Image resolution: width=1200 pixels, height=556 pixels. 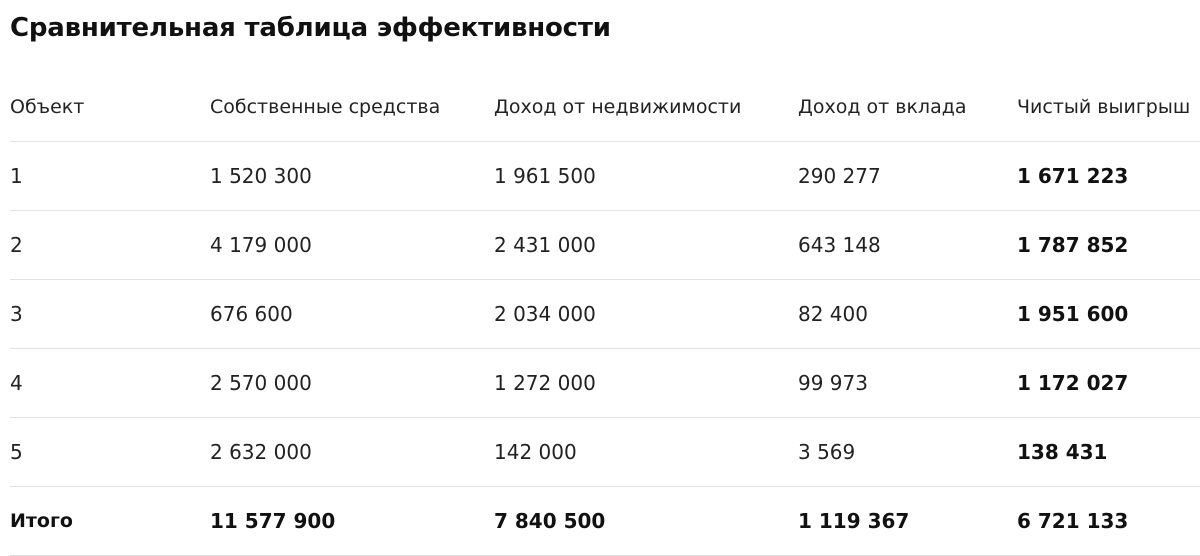 What do you see at coordinates (646, 107) in the screenshot?
I see `column-header-property-income: Доход от недвижимости` at bounding box center [646, 107].